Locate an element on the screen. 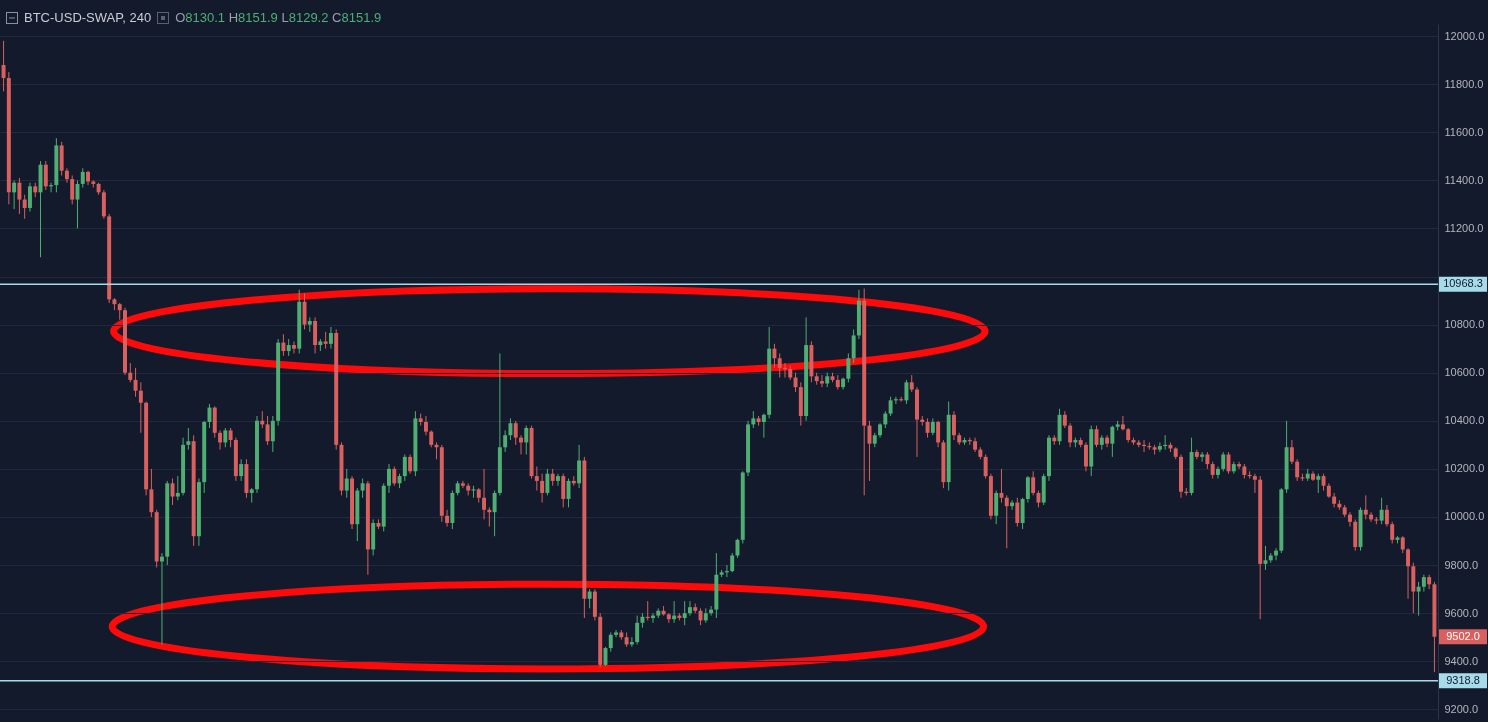  y-tick-label: 9200.0 is located at coordinates (1461, 708).